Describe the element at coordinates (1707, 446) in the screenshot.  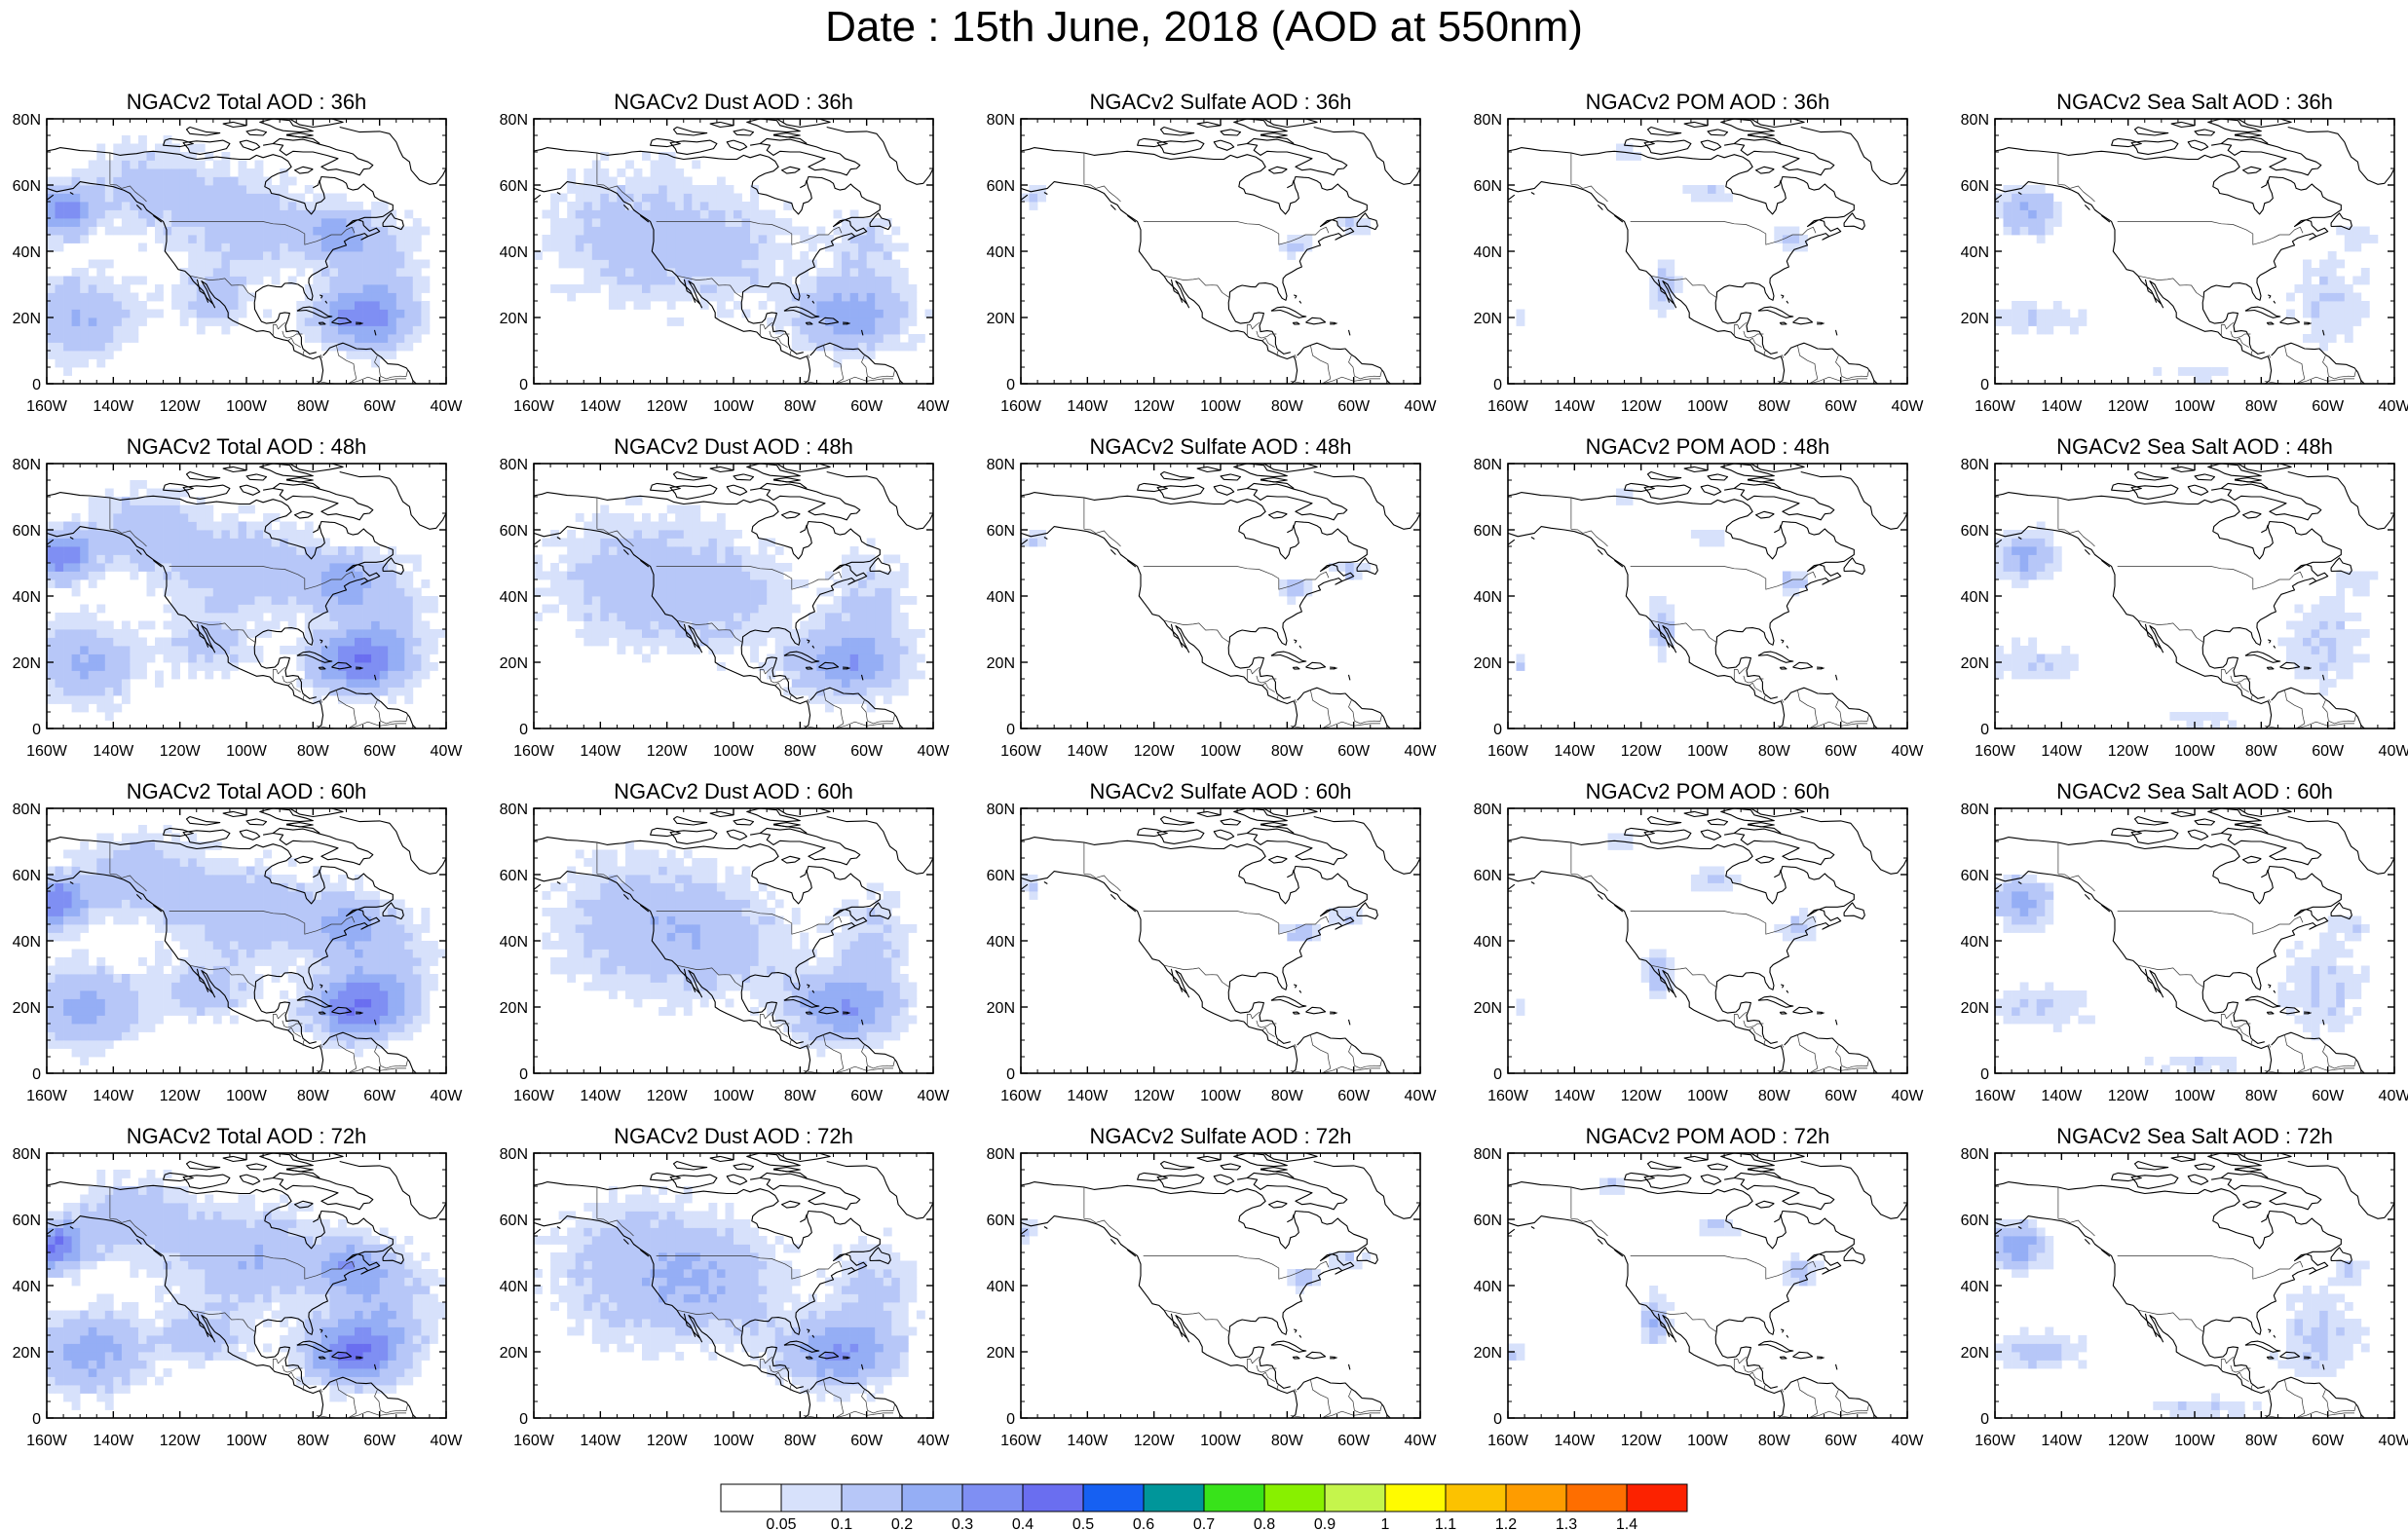
I see `panel-title: NGACv2 POM AOD : 48h` at that location.